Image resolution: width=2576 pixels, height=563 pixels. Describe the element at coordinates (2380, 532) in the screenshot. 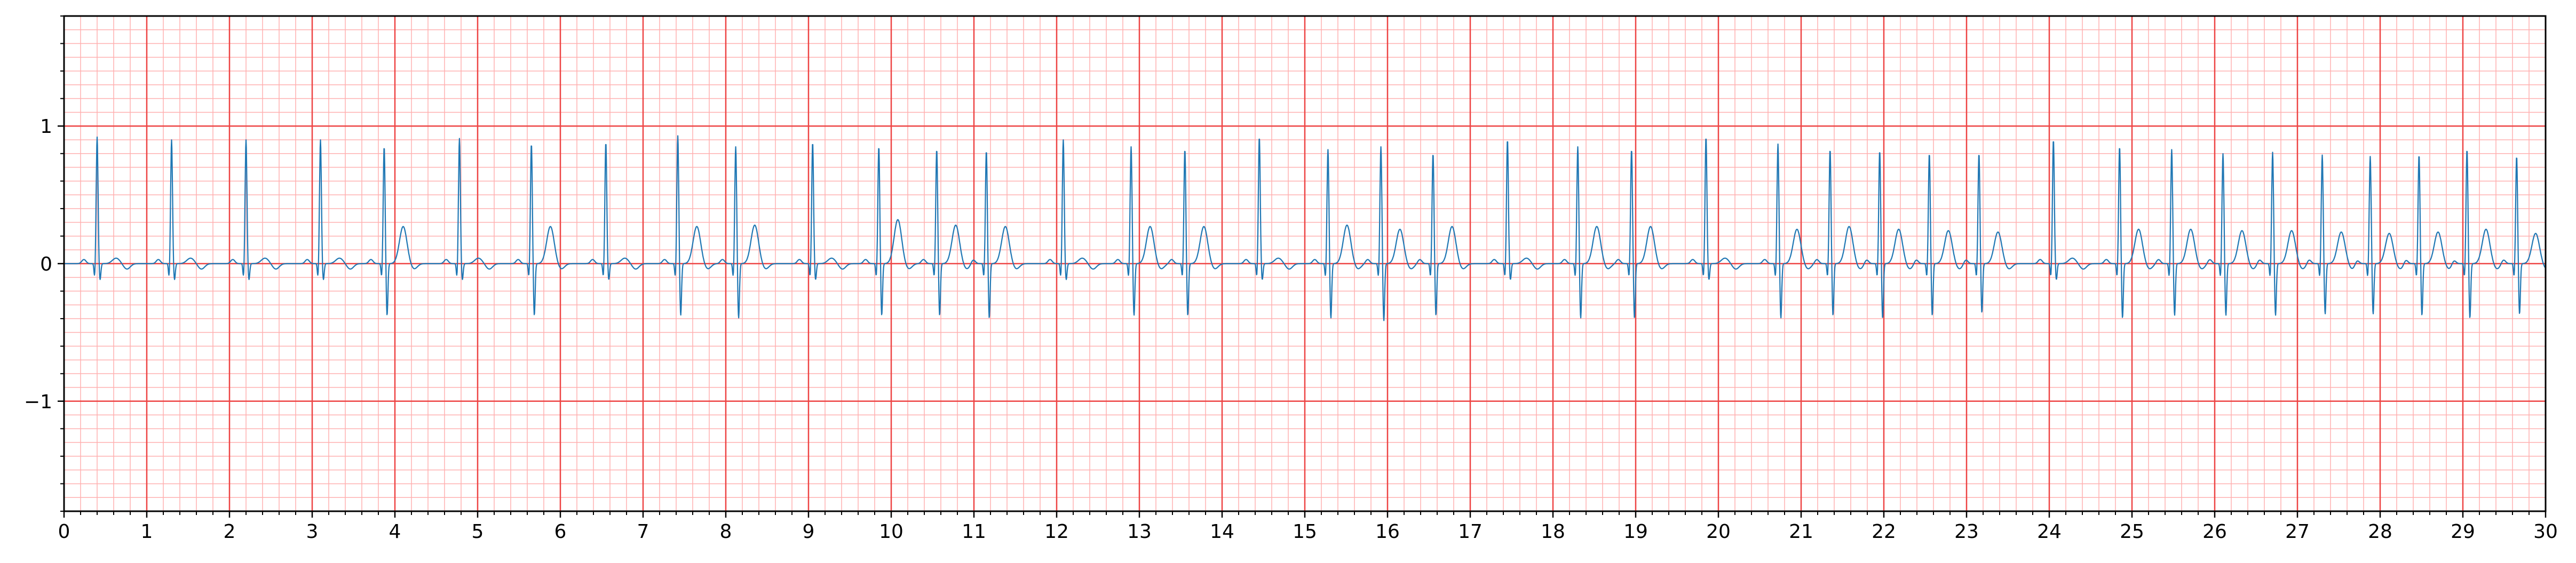

I see `x-tick-label: 28` at that location.